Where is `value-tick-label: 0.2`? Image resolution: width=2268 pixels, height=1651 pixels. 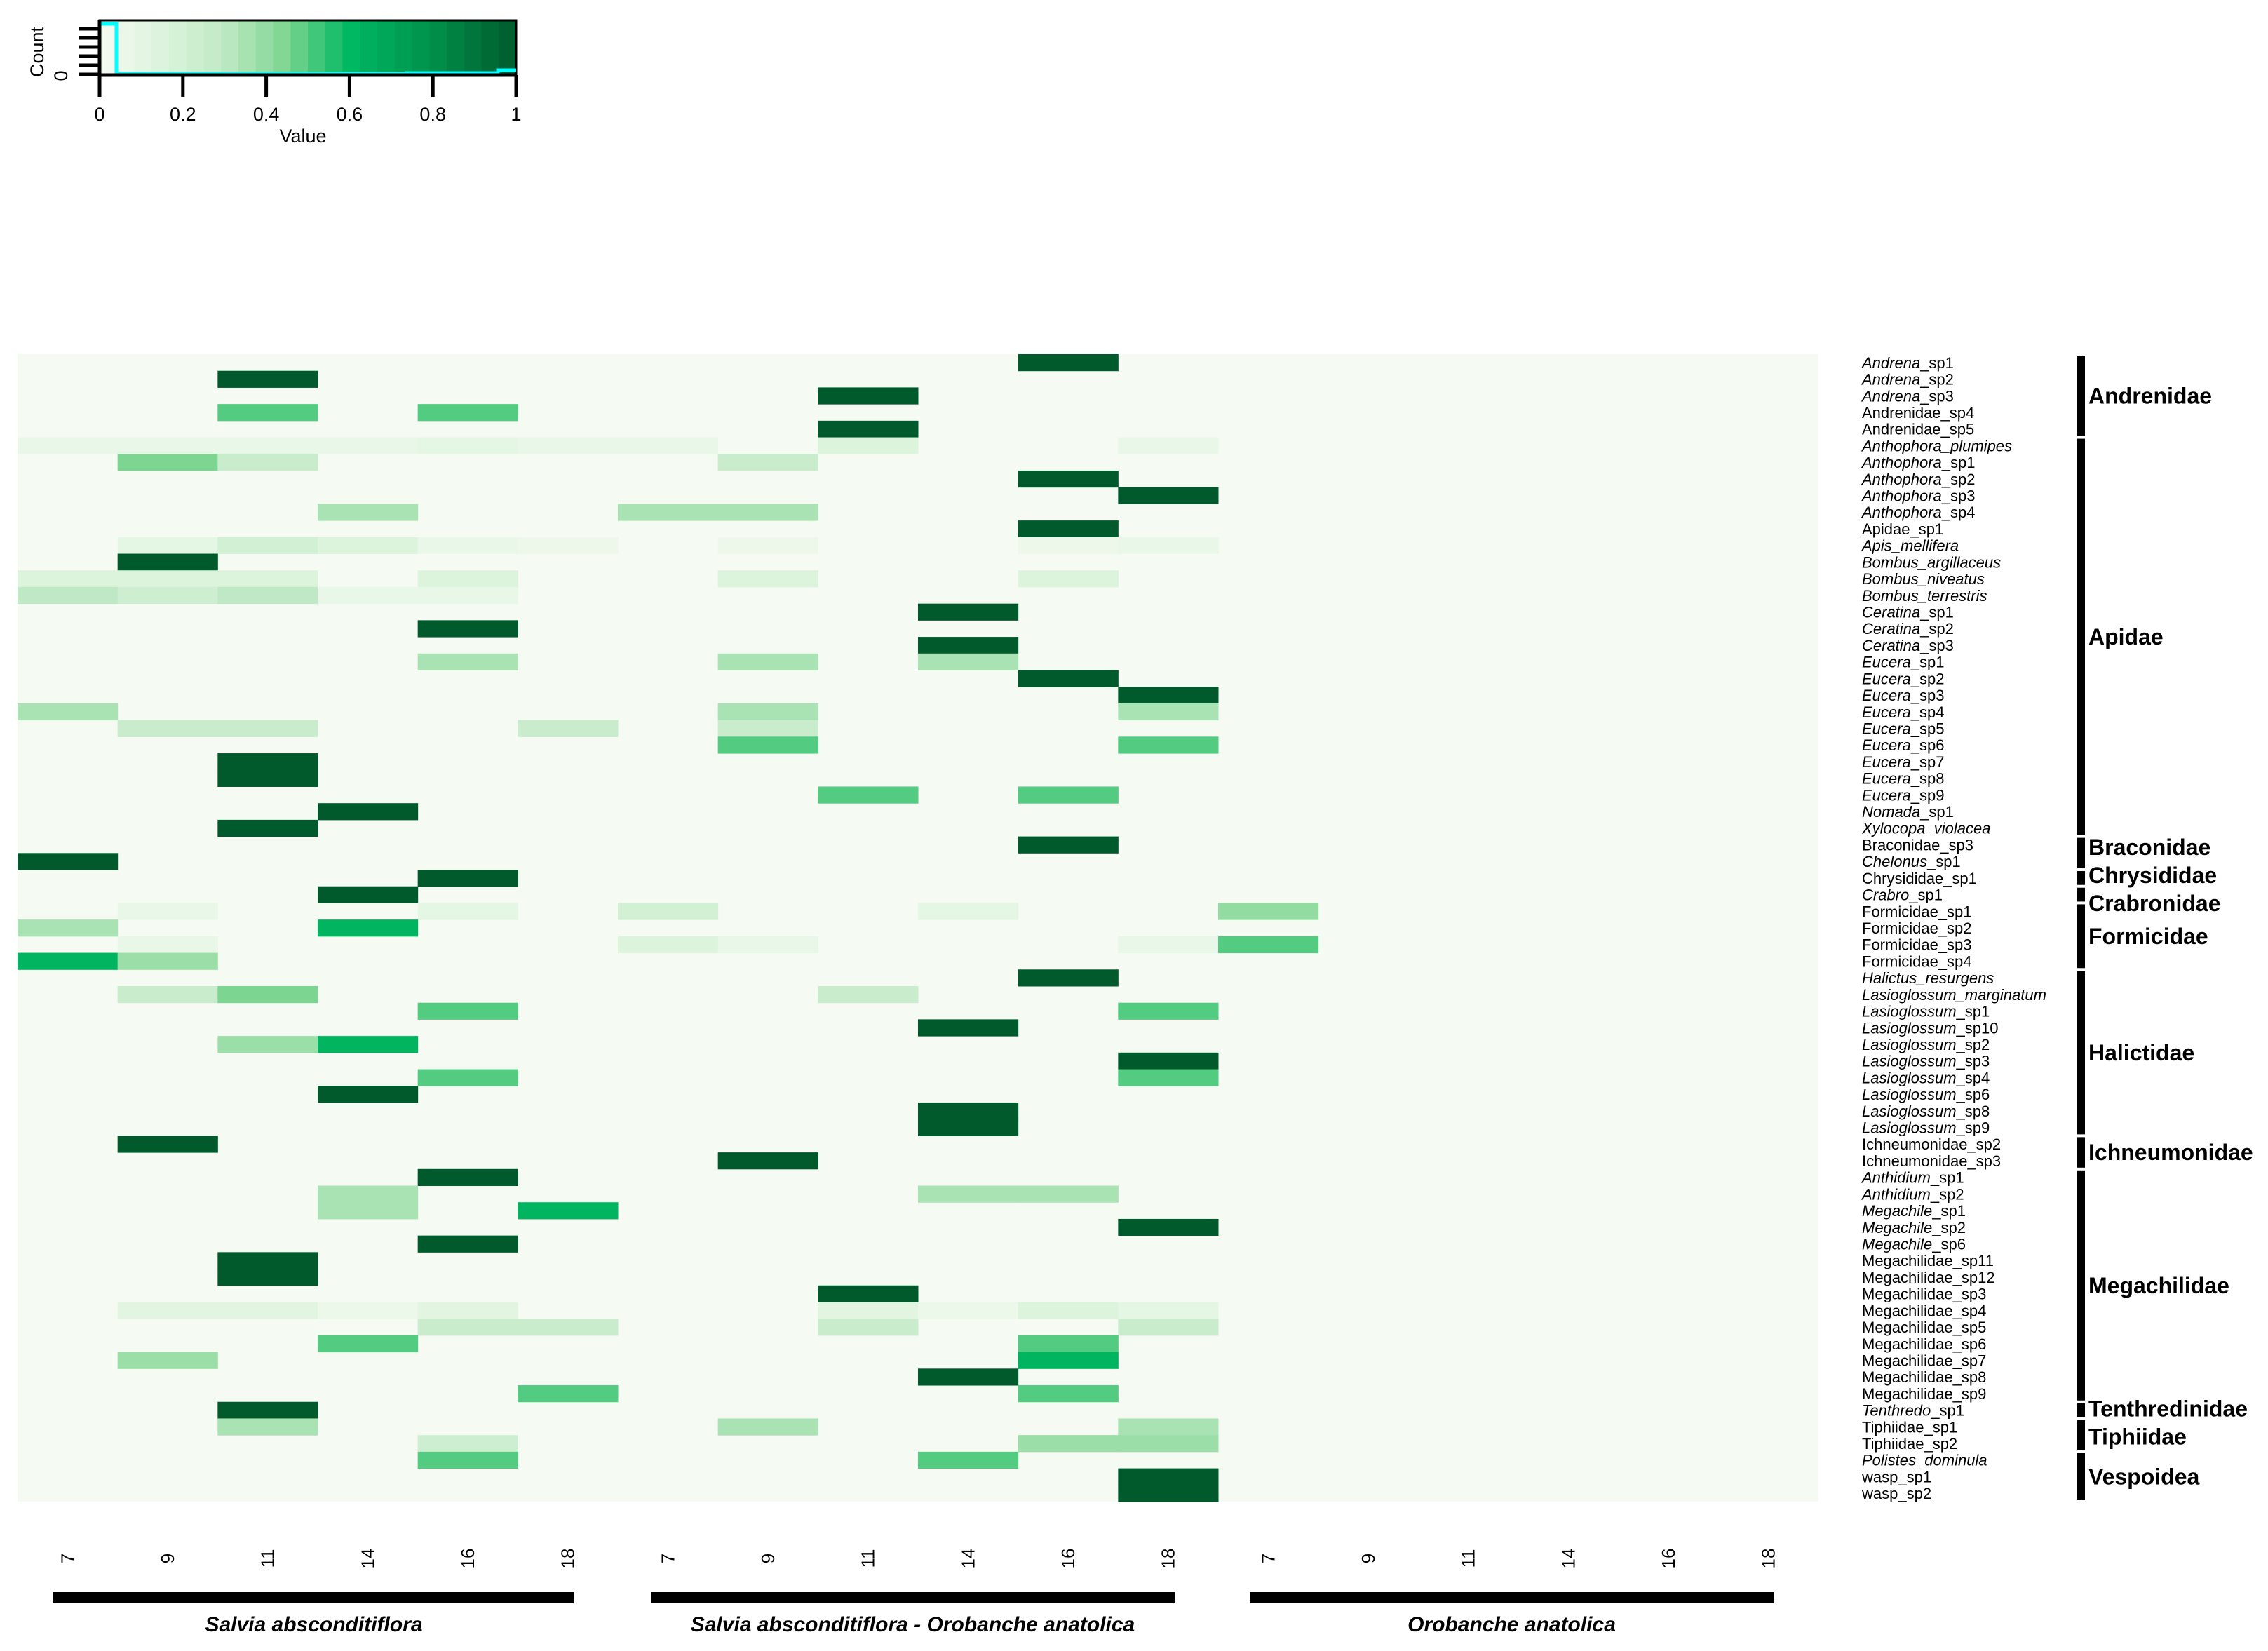
value-tick-label: 0.2 is located at coordinates (183, 114).